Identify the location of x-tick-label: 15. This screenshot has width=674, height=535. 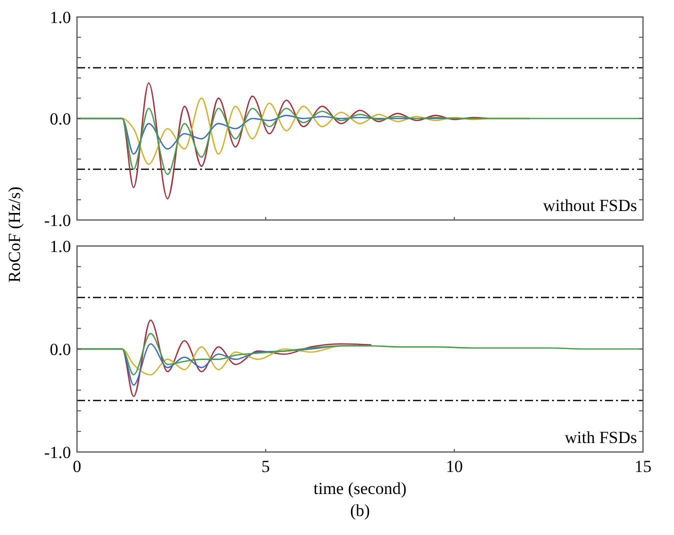
(643, 466).